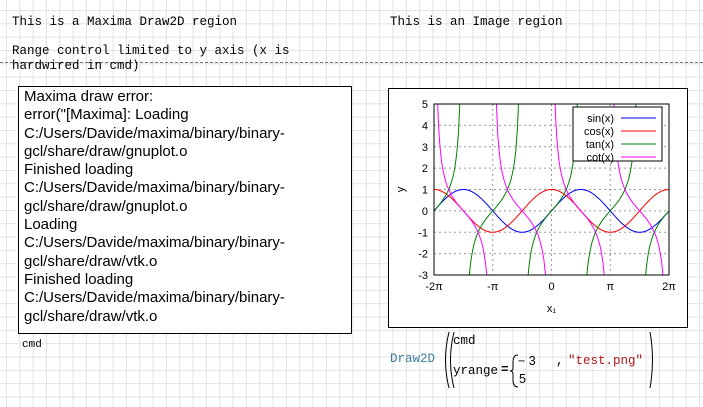 This screenshot has height=407, width=703. Describe the element at coordinates (425, 212) in the screenshot. I see `y-tick-label: 0` at that location.